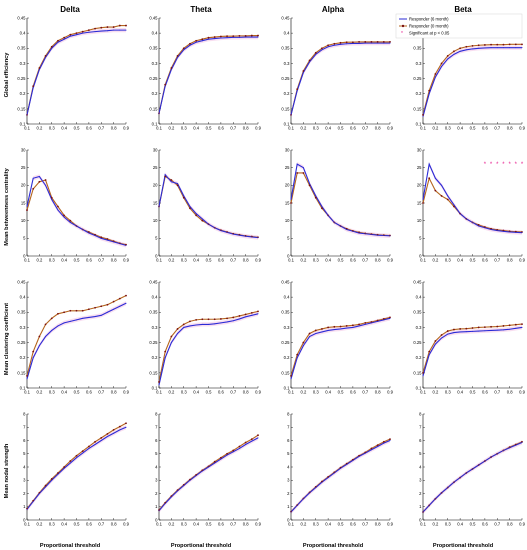 The width and height of the screenshot is (527, 550). Describe the element at coordinates (285, 281) in the screenshot. I see `y-tick-label: 0.45` at that location.